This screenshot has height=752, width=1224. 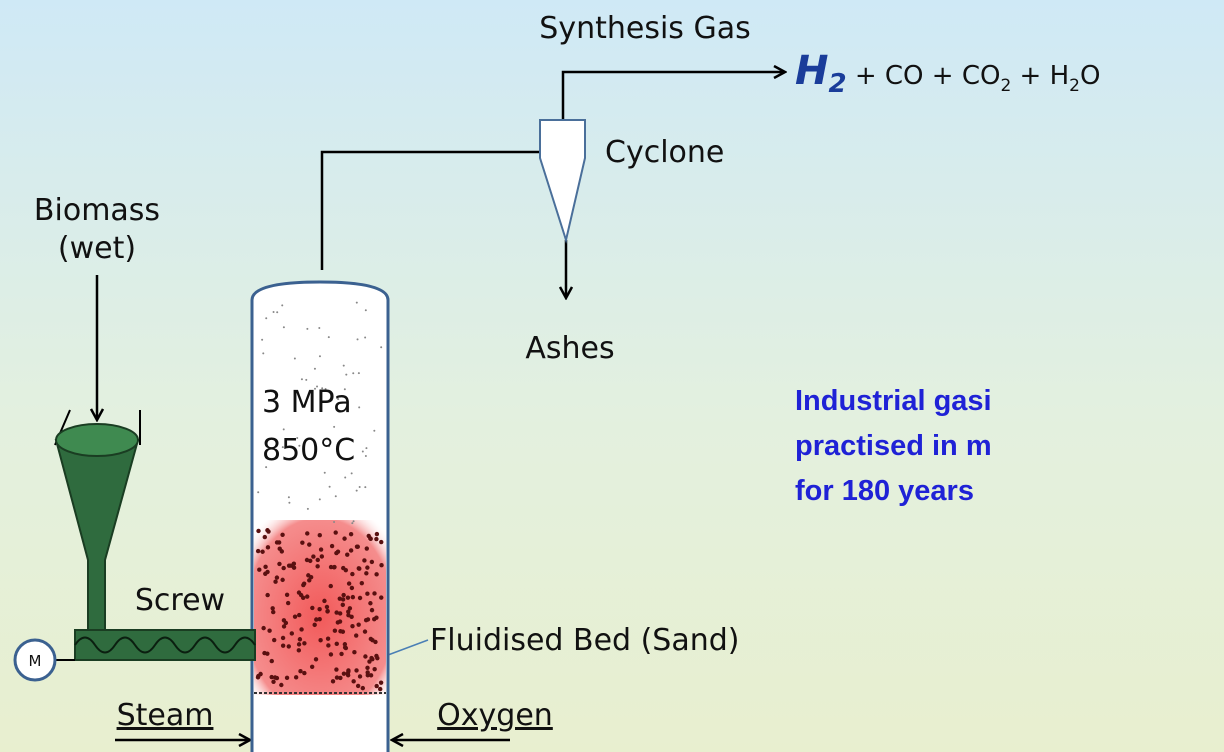 What do you see at coordinates (1040, 76) in the screenshot?
I see `h2o-h: + H` at bounding box center [1040, 76].